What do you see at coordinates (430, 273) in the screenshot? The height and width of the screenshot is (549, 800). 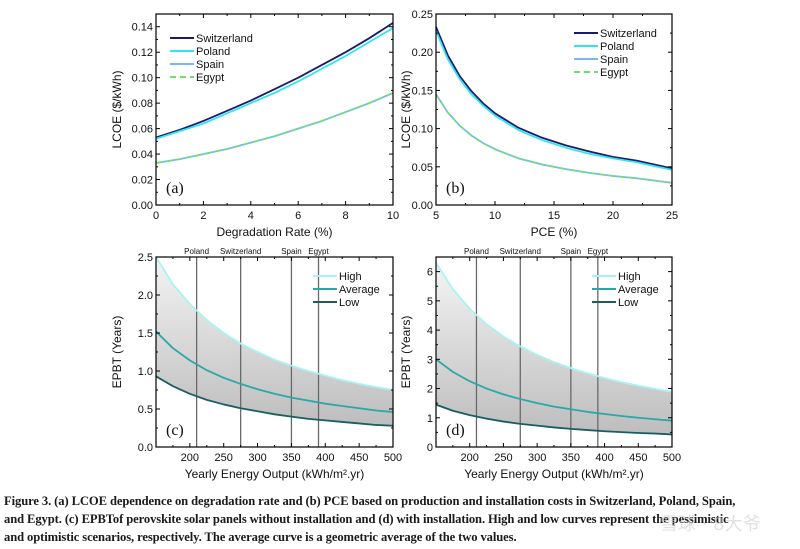 I see `y-tick-label: 6` at bounding box center [430, 273].